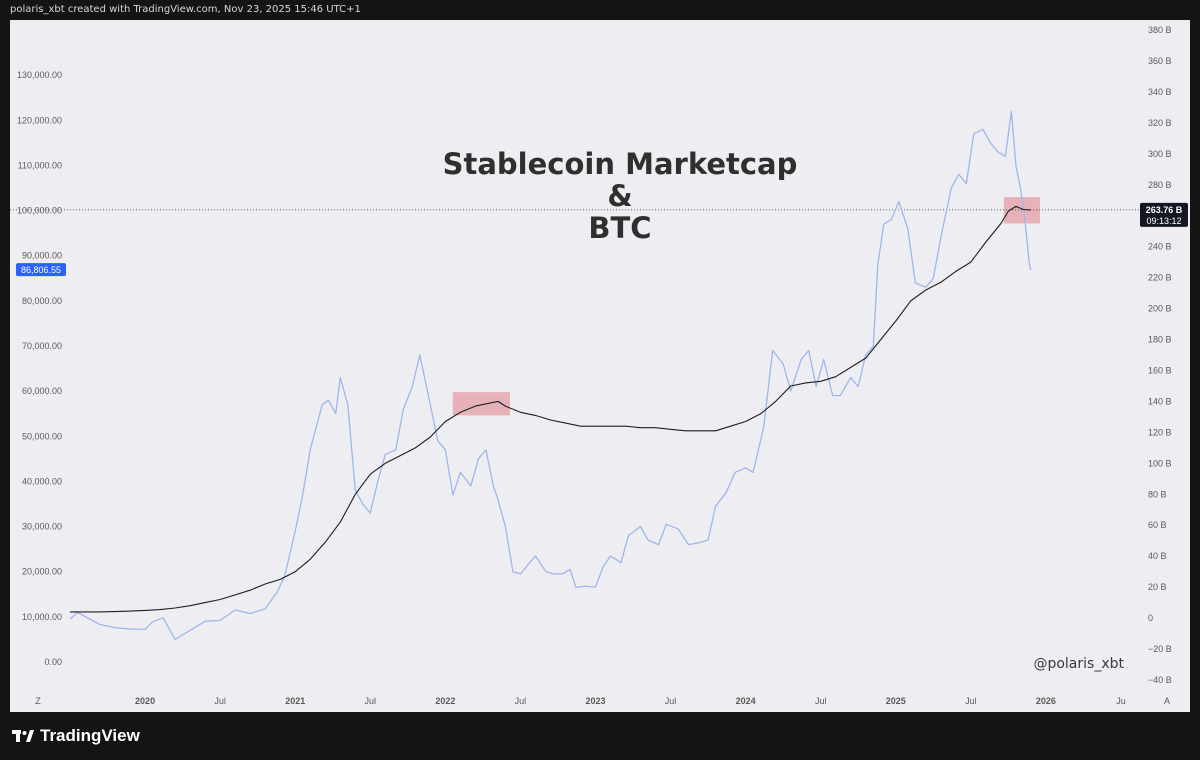 This screenshot has width=1200, height=760. I want to click on right-axis-tick-label: 0, so click(1150, 618).